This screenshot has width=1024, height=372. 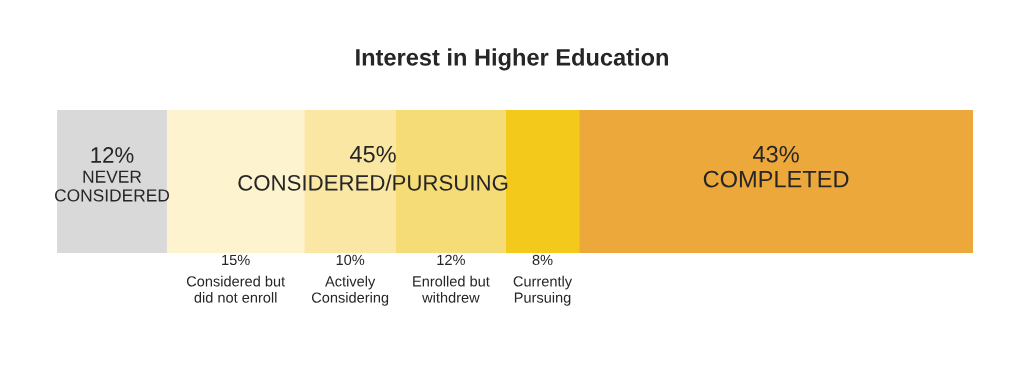 What do you see at coordinates (512, 59) in the screenshot?
I see `chart-title: Interest in Higher Education` at bounding box center [512, 59].